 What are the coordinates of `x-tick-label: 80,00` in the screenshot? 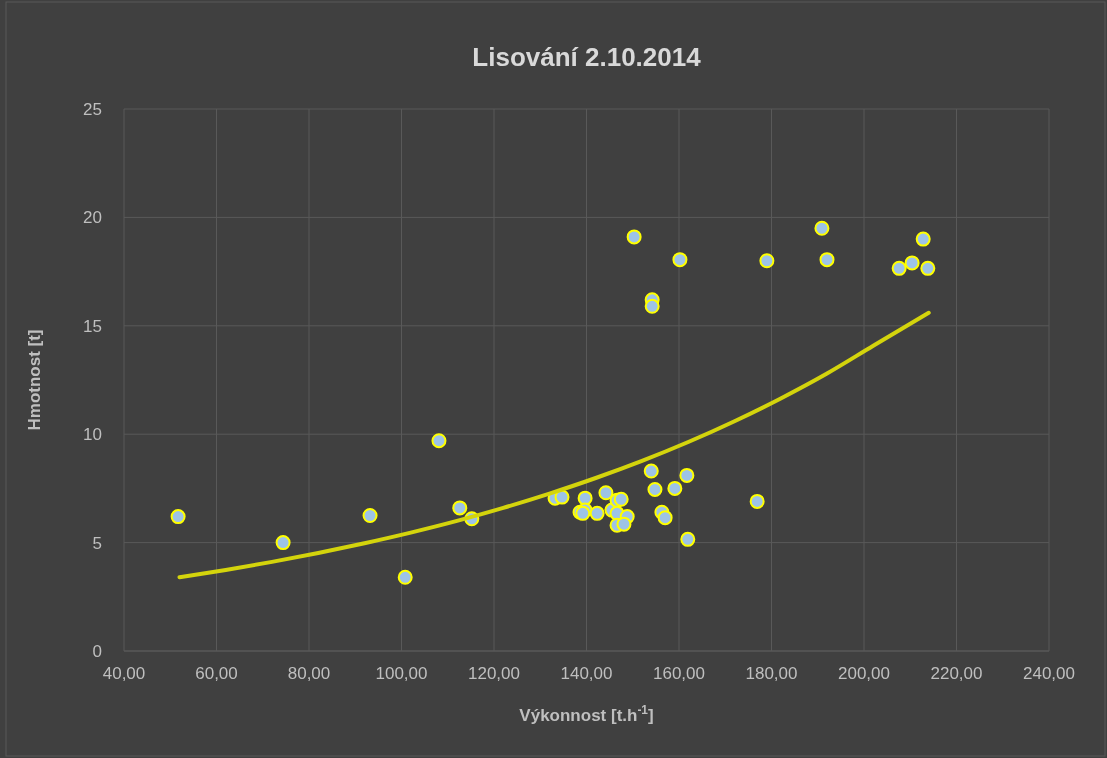 It's located at (309, 673).